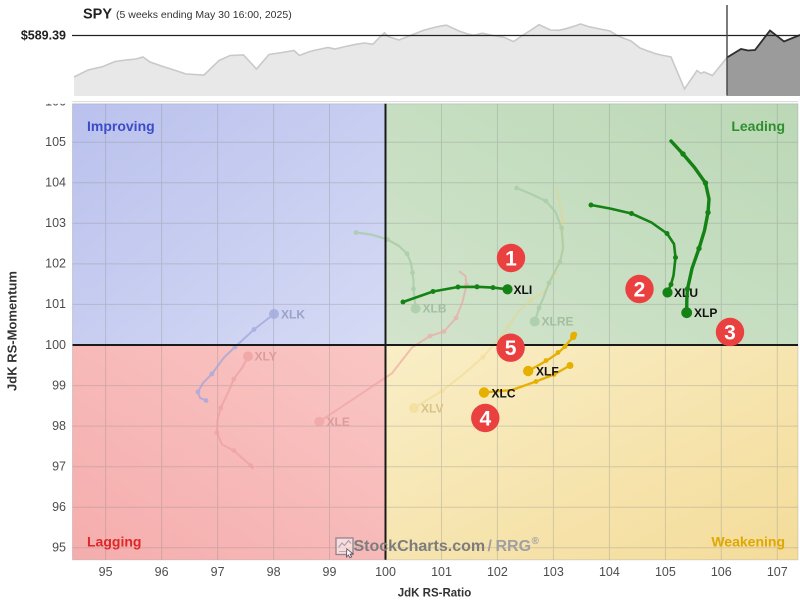 The width and height of the screenshot is (800, 607). I want to click on svg-text: 3, so click(730, 333).